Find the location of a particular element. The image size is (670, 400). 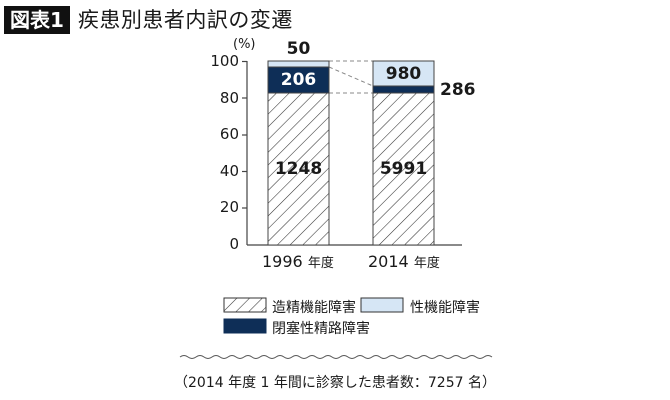

bar-2014 is located at coordinates (403, 153).